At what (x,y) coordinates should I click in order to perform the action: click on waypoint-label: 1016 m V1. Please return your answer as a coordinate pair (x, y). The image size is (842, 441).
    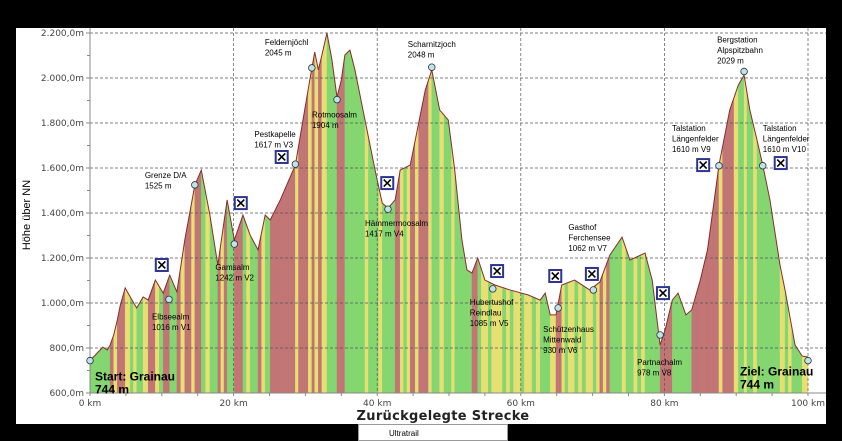
    Looking at the image, I should click on (171, 327).